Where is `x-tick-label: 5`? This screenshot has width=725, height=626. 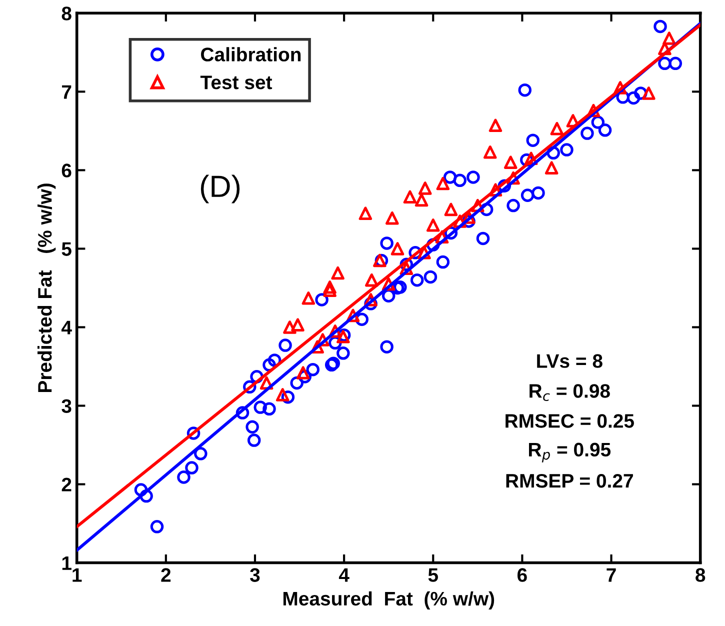
x-tick-label: 5 is located at coordinates (433, 575).